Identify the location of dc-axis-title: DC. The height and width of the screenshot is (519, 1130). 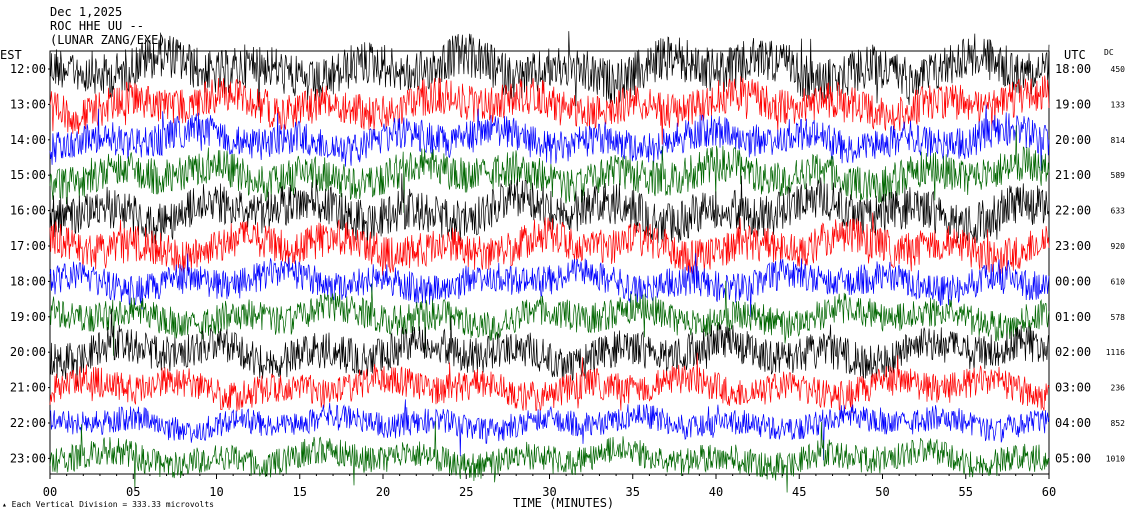
(1109, 52).